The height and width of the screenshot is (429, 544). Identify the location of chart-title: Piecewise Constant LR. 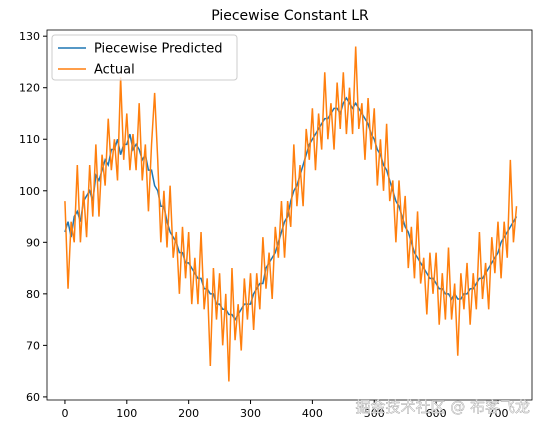
(290, 16).